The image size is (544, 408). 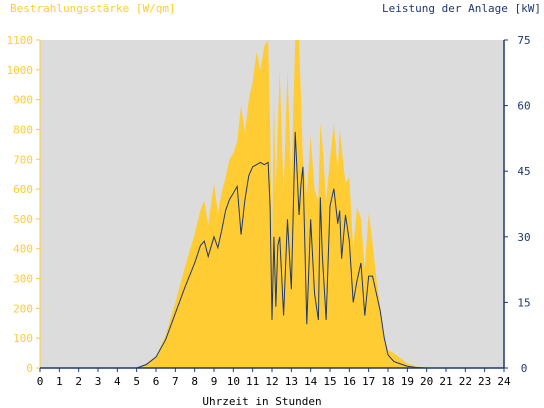 What do you see at coordinates (59, 381) in the screenshot?
I see `x-tick-label: 1` at bounding box center [59, 381].